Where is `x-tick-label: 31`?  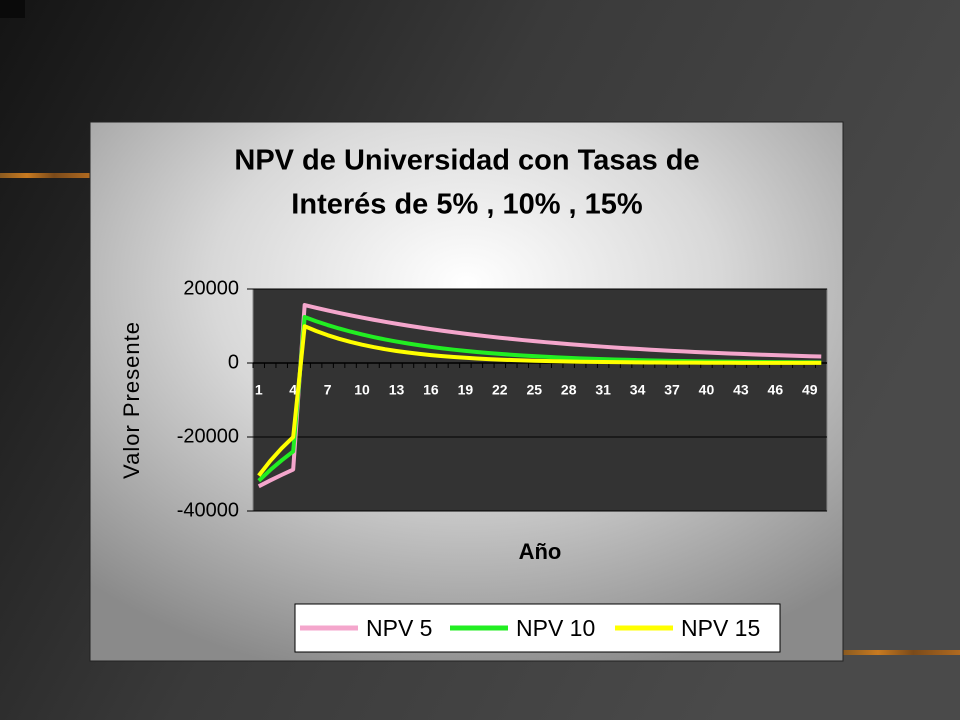 x-tick-label: 31 is located at coordinates (603, 390).